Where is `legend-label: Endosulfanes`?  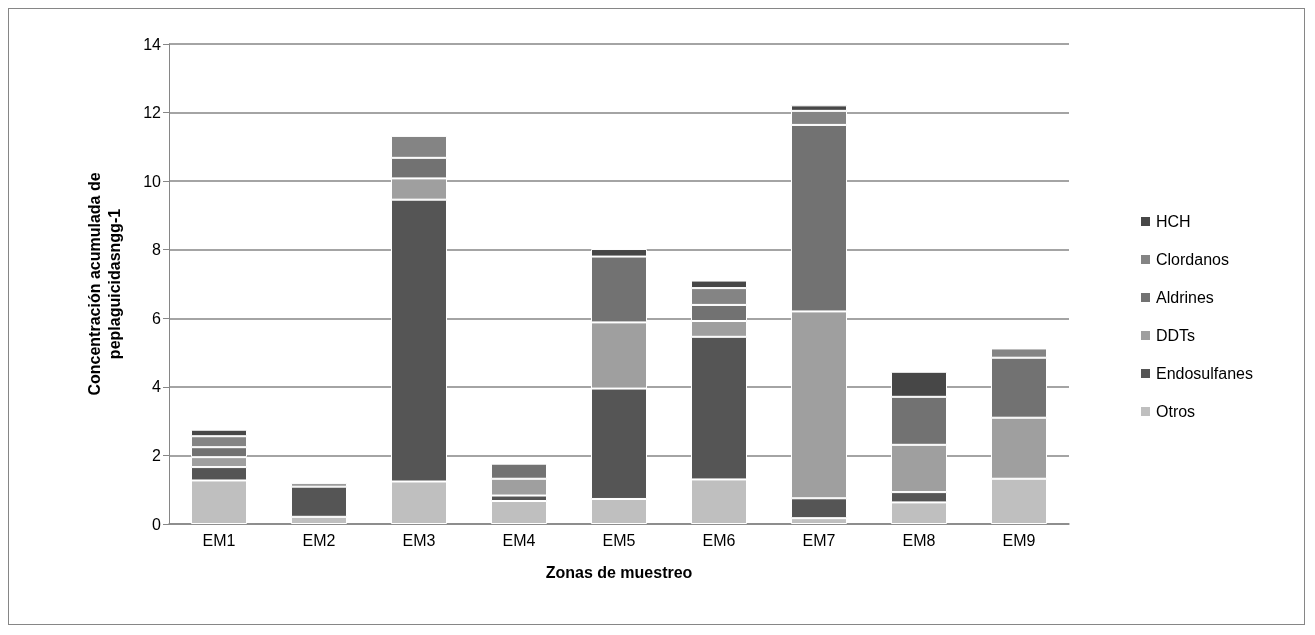
legend-label: Endosulfanes is located at coordinates (1204, 373).